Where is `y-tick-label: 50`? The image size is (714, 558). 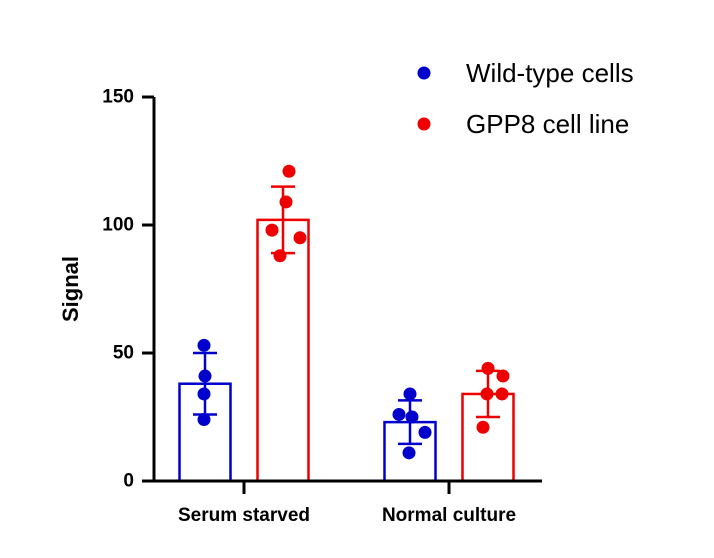 y-tick-label: 50 is located at coordinates (123, 353).